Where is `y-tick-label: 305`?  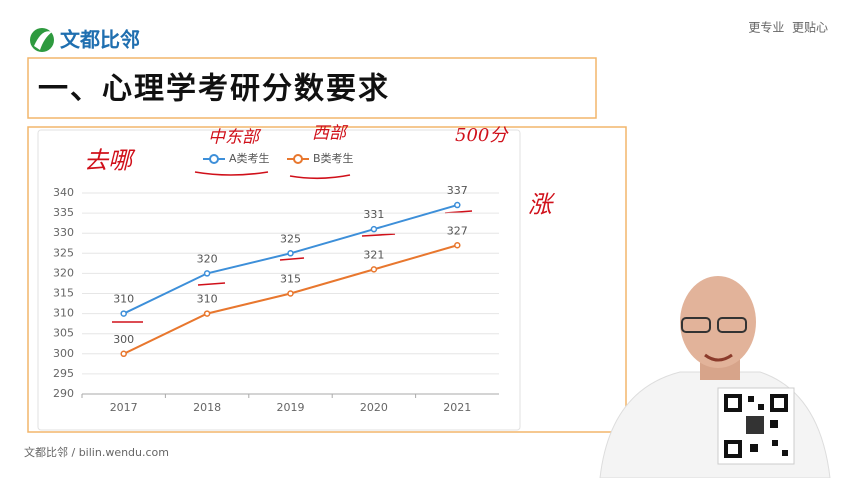 y-tick-label: 305 is located at coordinates (63, 333).